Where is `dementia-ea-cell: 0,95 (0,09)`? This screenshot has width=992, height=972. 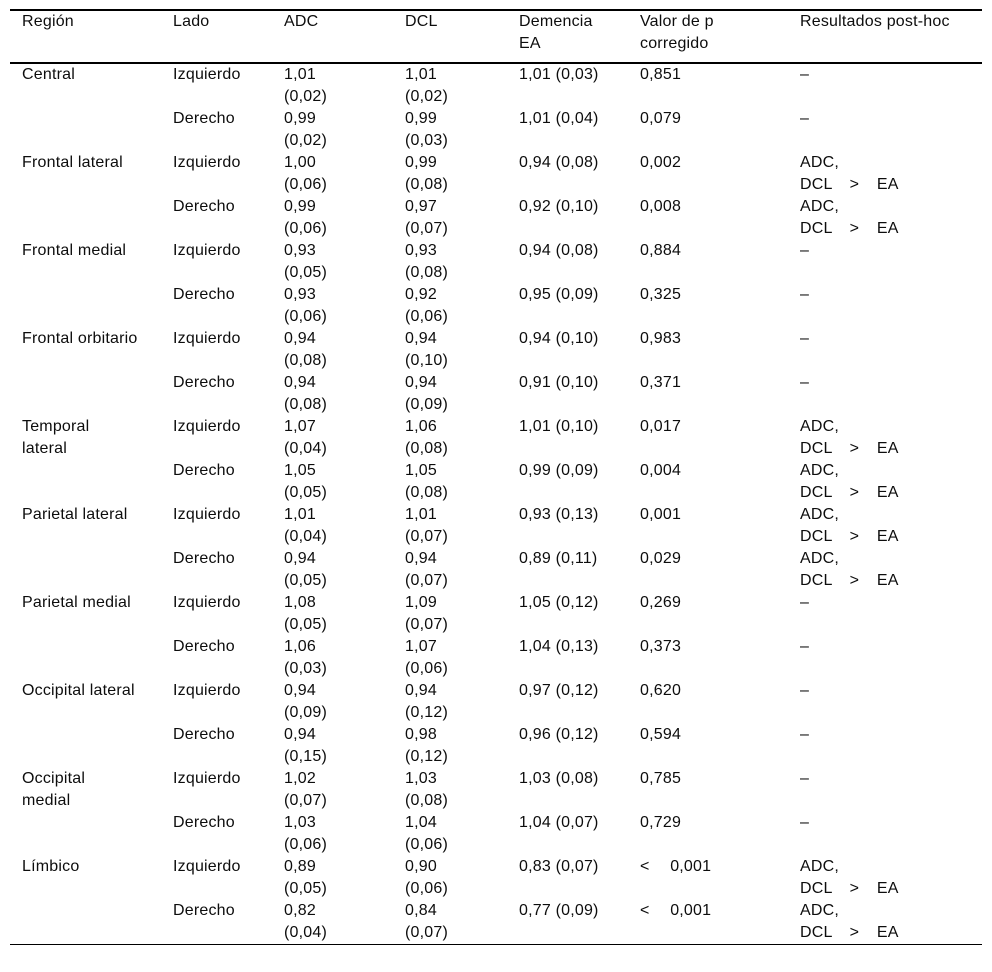
dementia-ea-cell: 0,95 (0,09) is located at coordinates (579, 306).